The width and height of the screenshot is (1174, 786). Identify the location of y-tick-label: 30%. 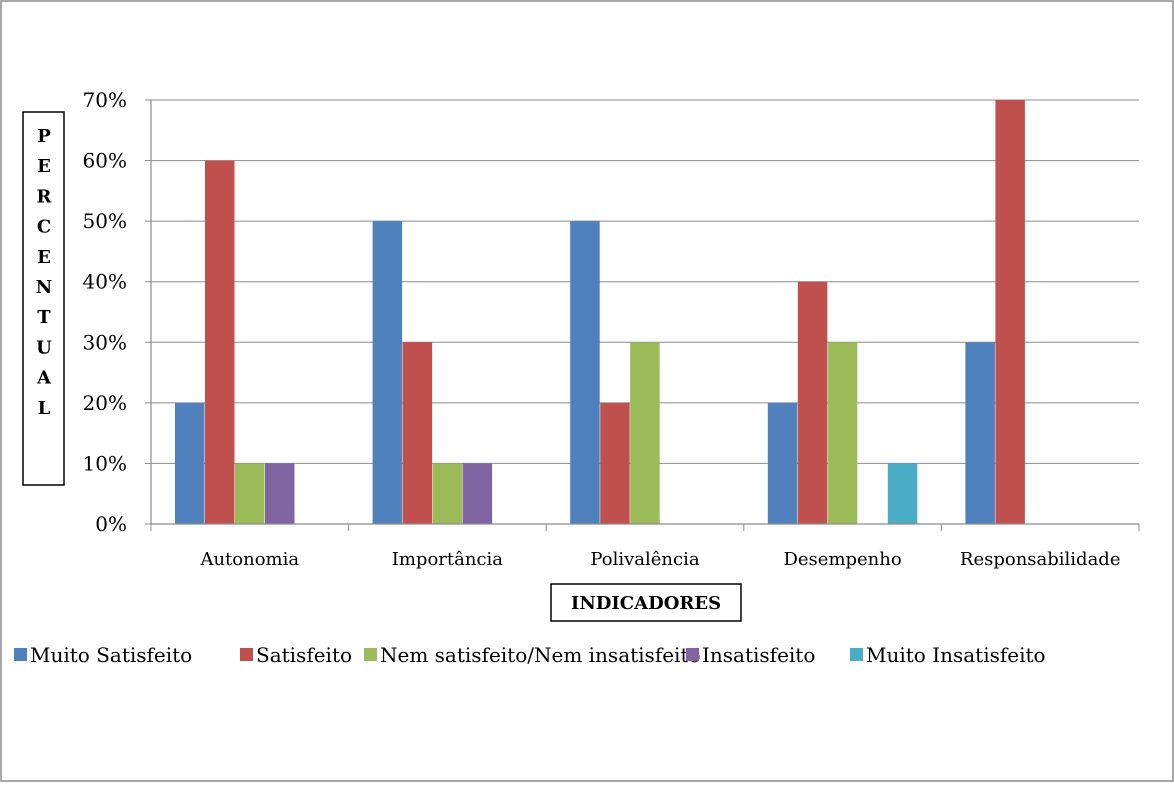
(105, 342).